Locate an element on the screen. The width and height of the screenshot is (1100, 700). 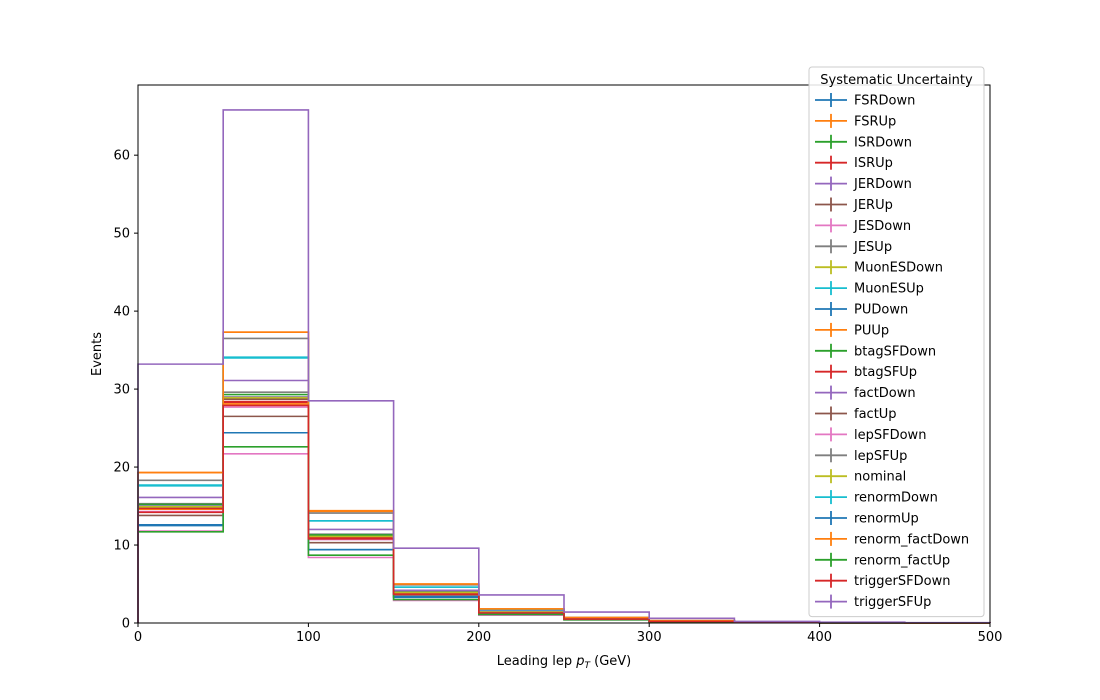
legend-item-JESDown: JESDown is located at coordinates (863, 226).